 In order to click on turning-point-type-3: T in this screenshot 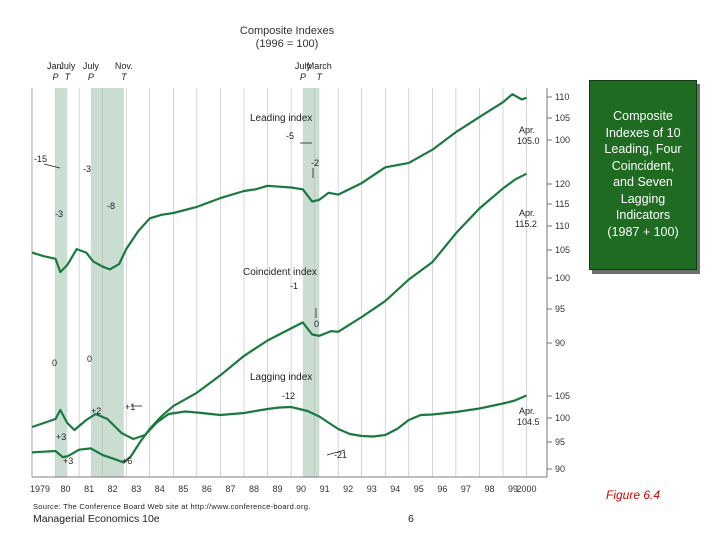, I will do `click(124, 77)`.